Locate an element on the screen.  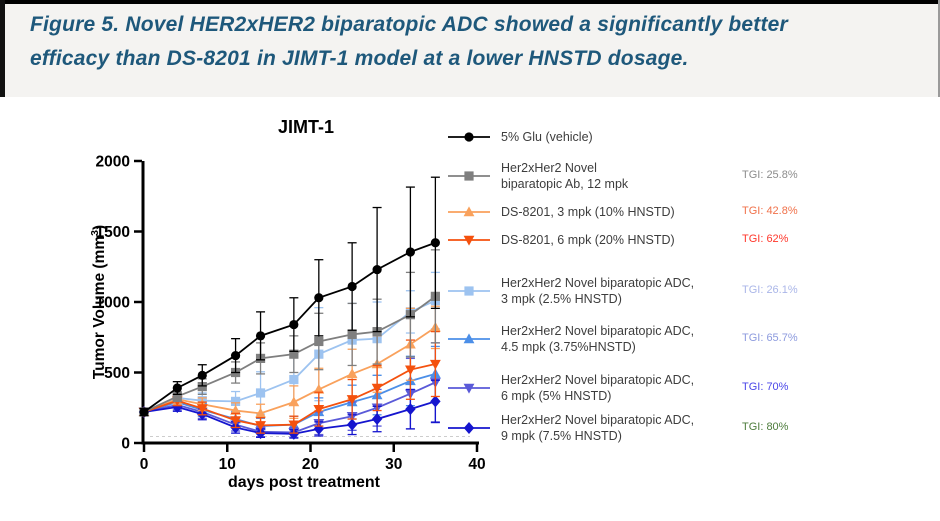
svg-text: 30 is located at coordinates (393, 464).